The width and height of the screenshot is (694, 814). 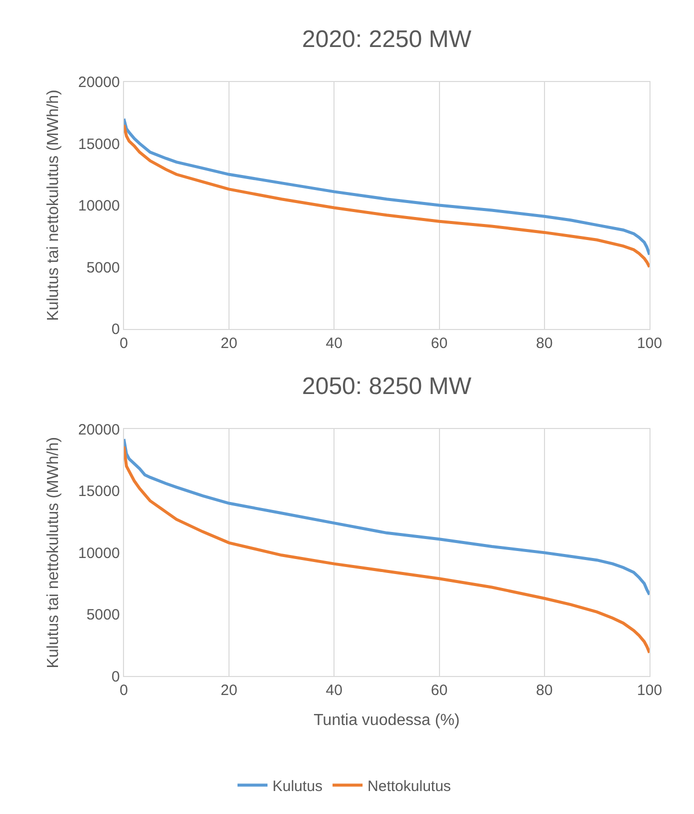 I want to click on line-series, so click(x=387, y=517).